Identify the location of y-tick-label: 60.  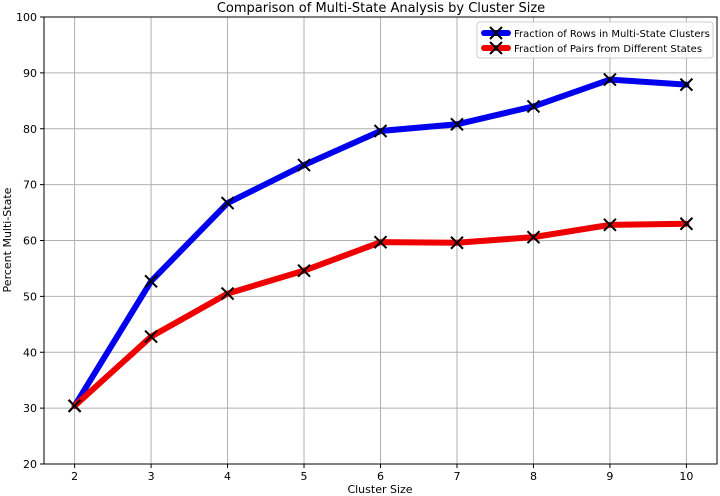
(30, 241).